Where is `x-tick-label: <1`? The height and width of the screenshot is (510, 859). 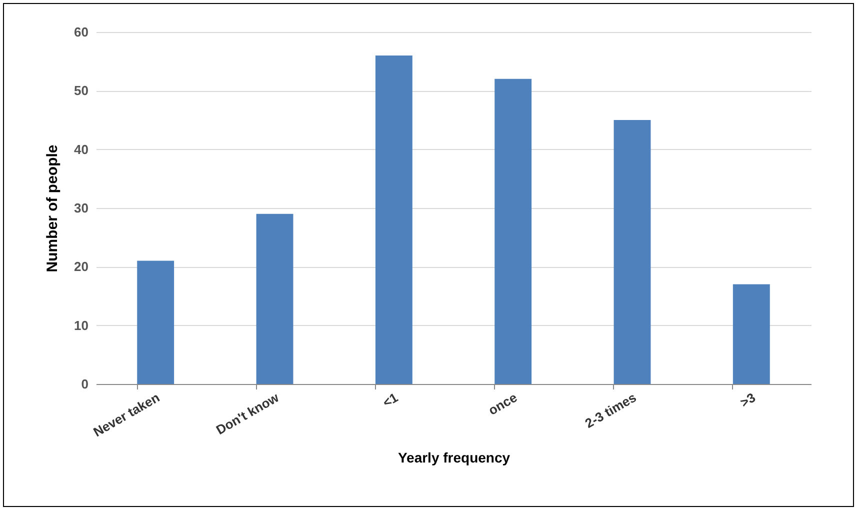
x-tick-label: <1 is located at coordinates (390, 400).